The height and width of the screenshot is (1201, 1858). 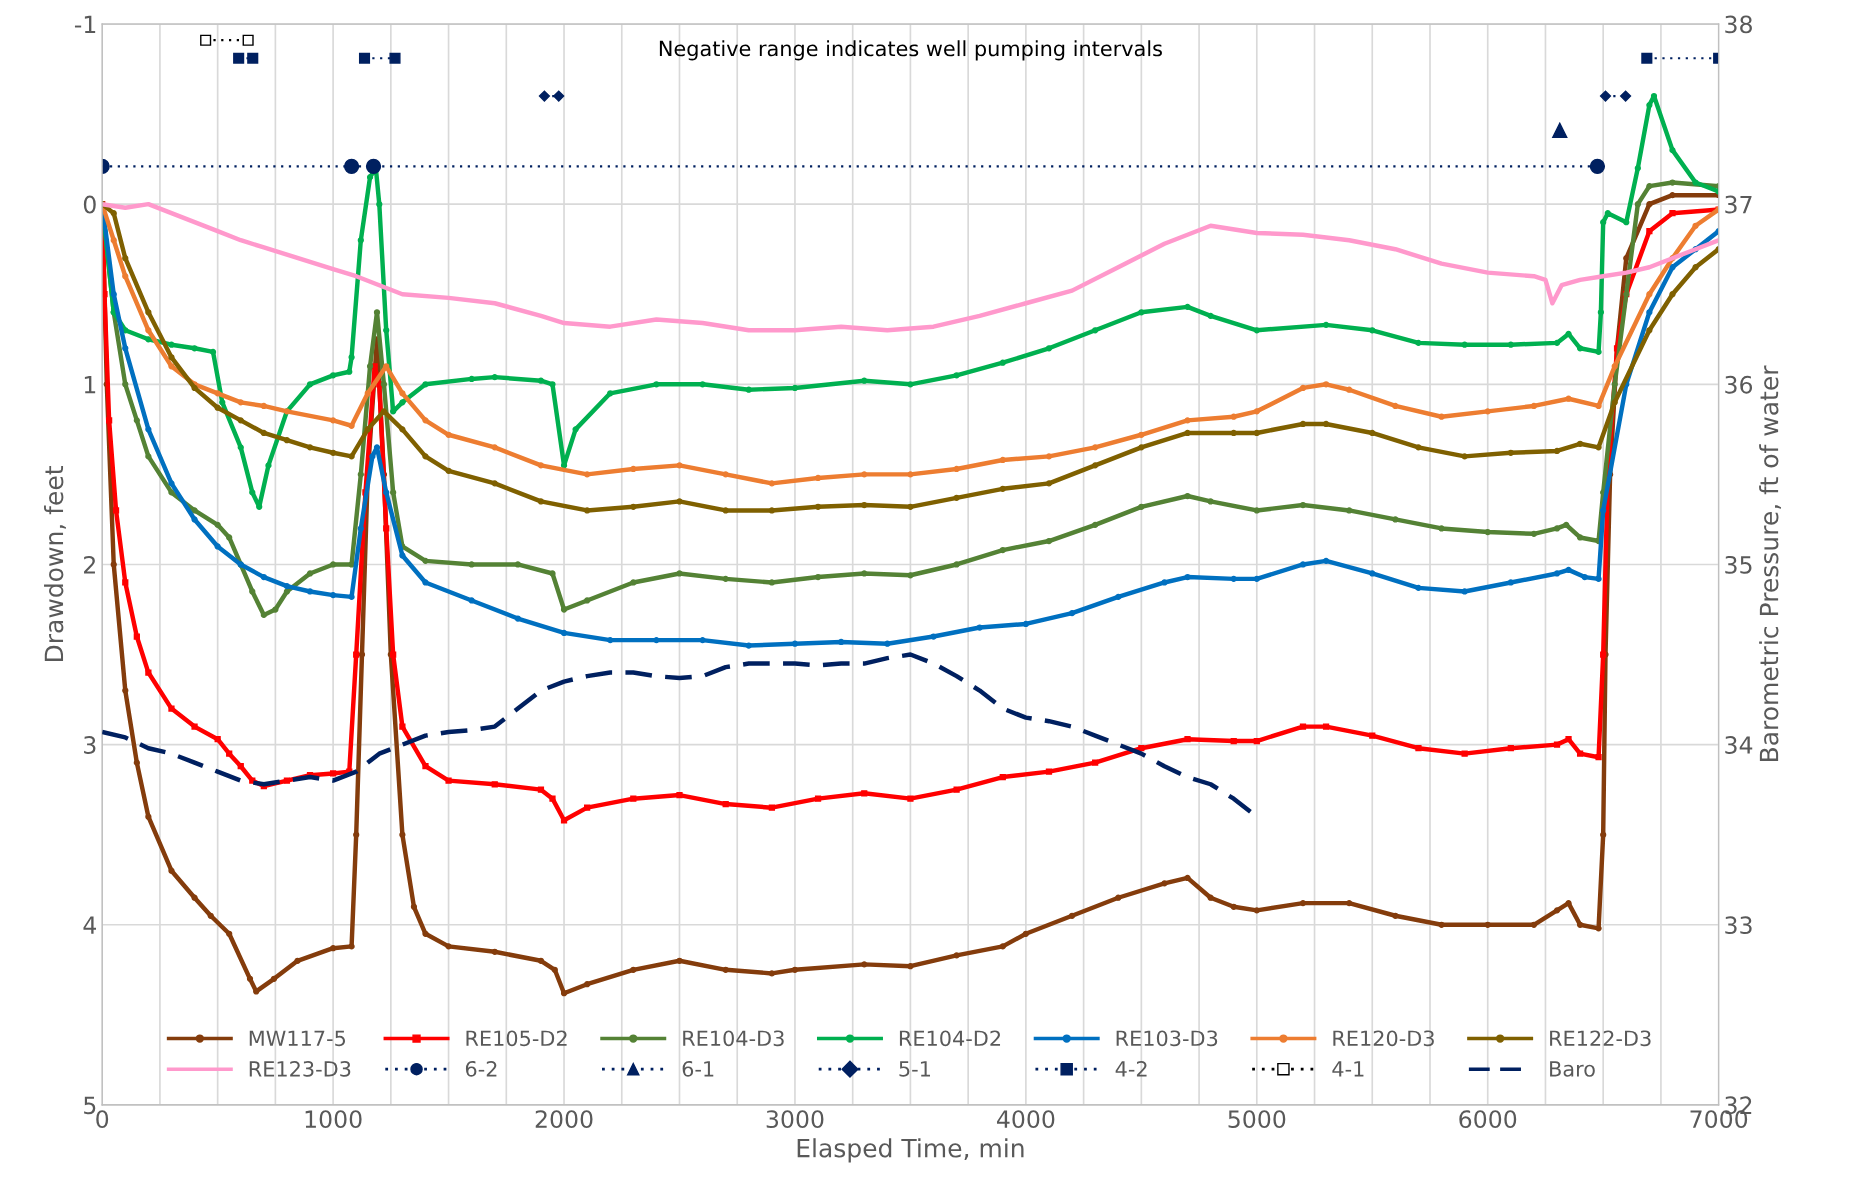 I want to click on y2-axis-title: Barometric Pressure, ft of water, so click(x=1770, y=563).